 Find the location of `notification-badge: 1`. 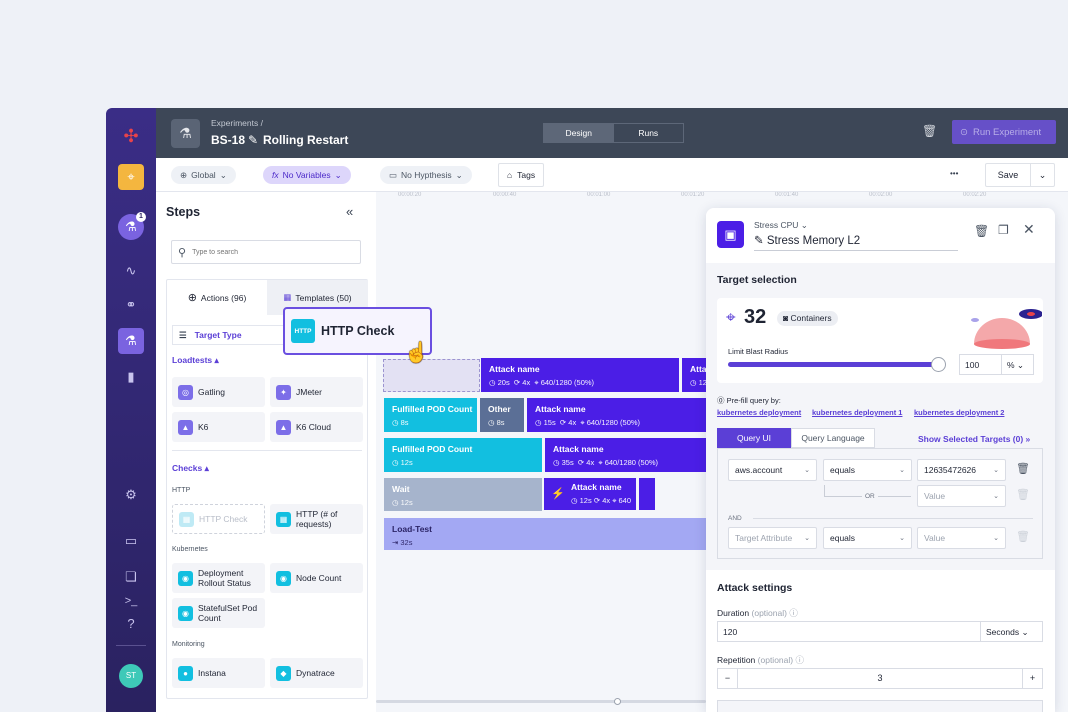

notification-badge: 1 is located at coordinates (141, 217).